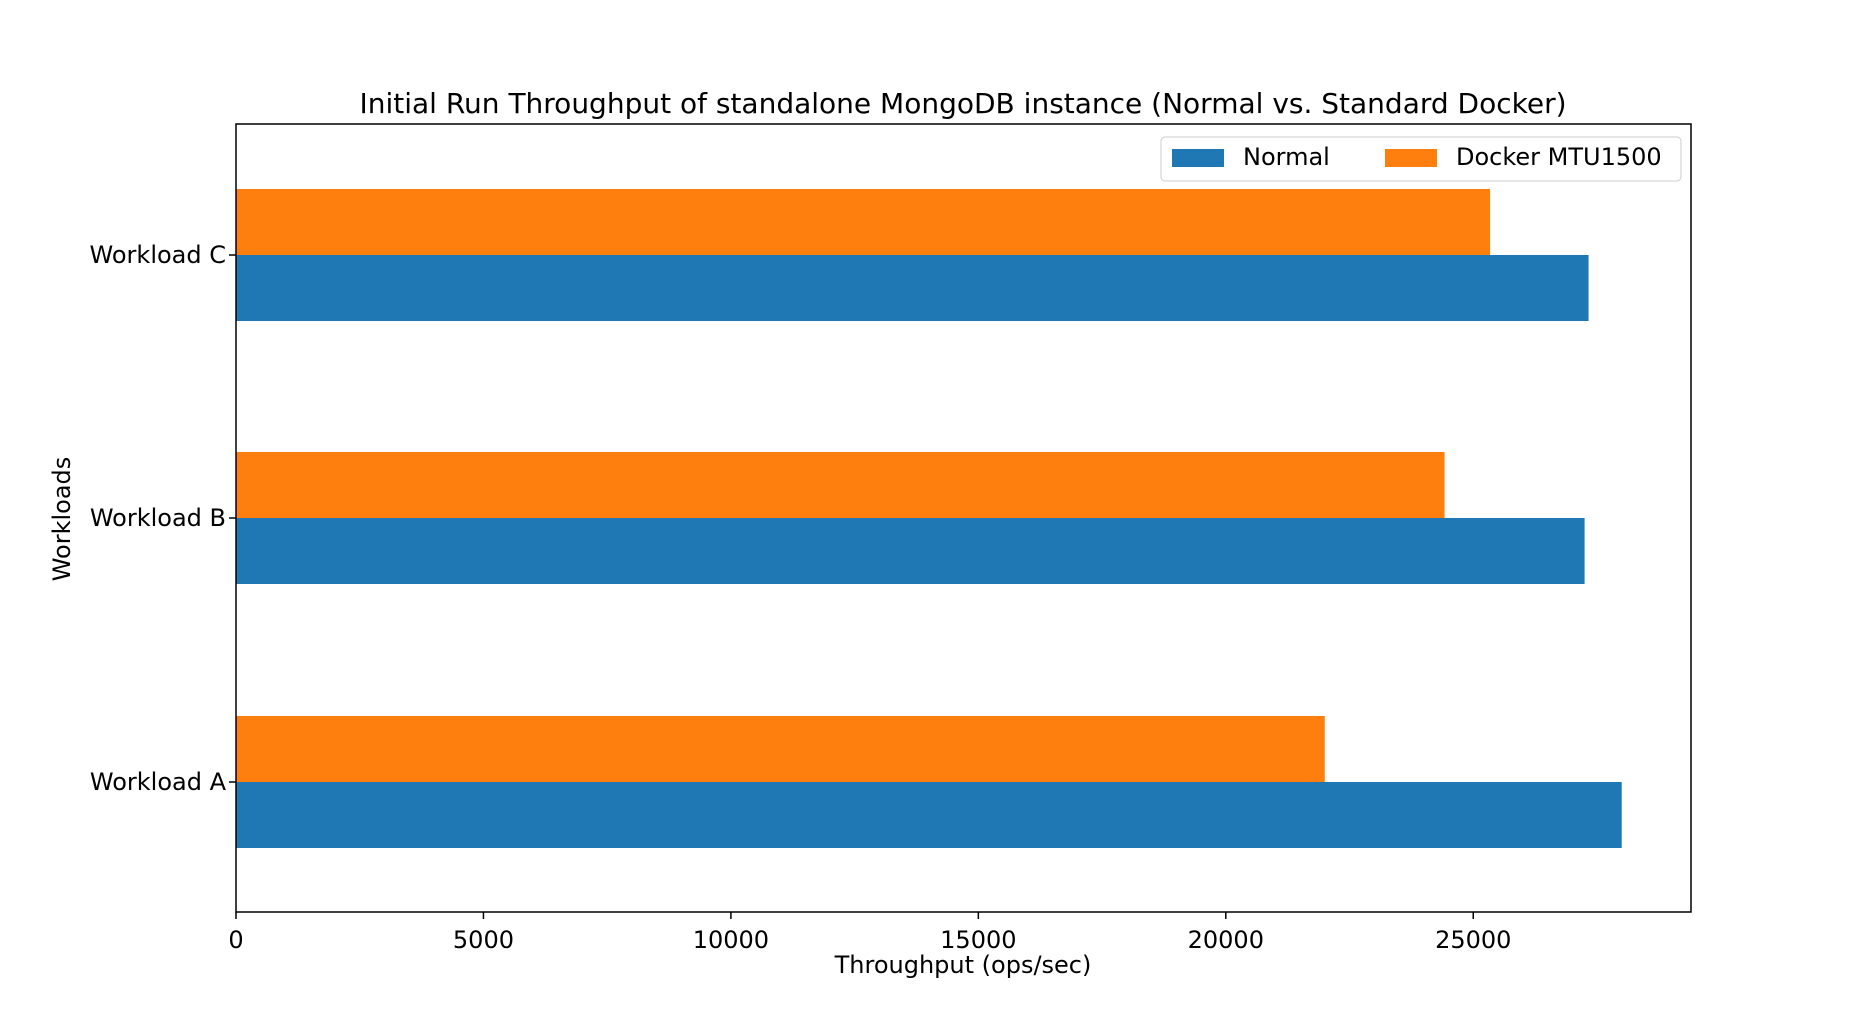 The height and width of the screenshot is (1019, 1857). I want to click on x-tick-label: 20000, so click(1226, 940).